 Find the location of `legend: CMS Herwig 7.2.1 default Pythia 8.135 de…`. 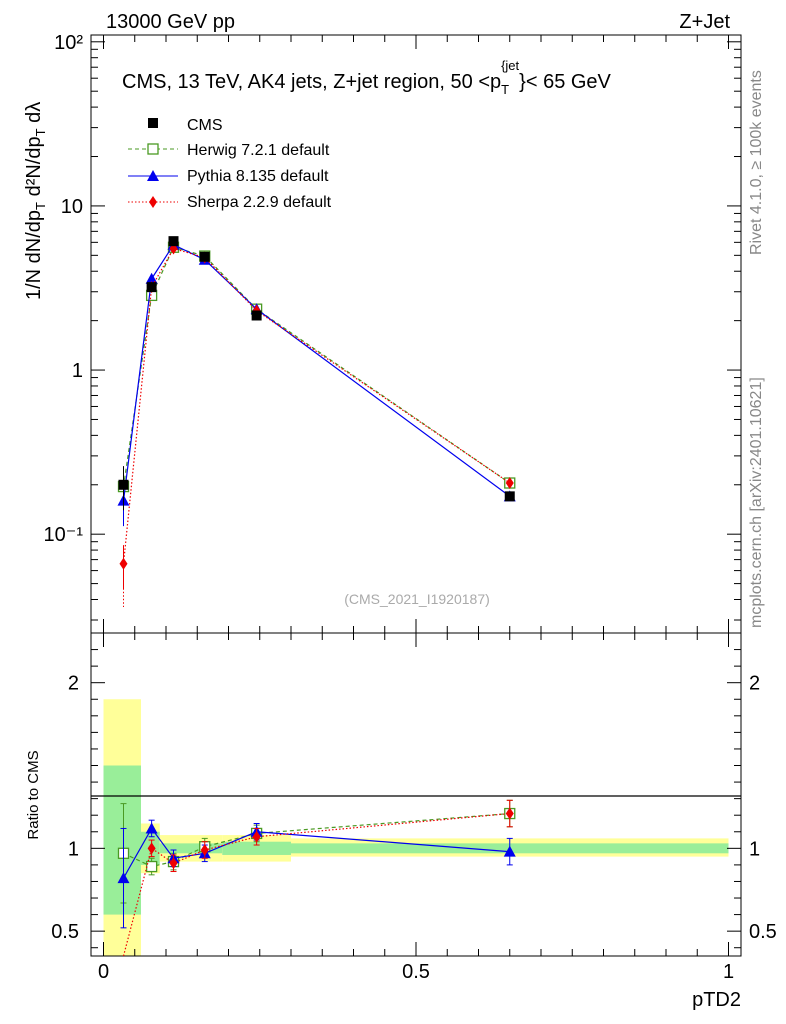

legend: CMS Herwig 7.2.1 default Pythia 8.135 de… is located at coordinates (230, 164).